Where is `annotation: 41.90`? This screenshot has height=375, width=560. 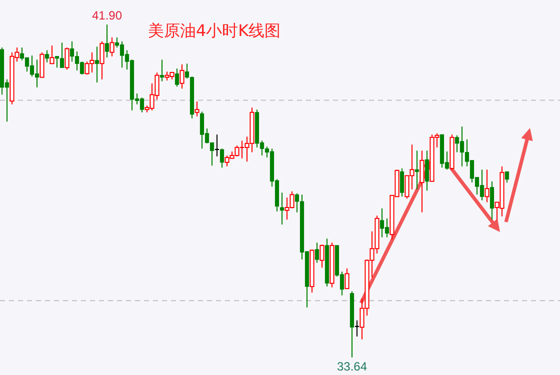
annotation: 41.90 is located at coordinates (107, 15).